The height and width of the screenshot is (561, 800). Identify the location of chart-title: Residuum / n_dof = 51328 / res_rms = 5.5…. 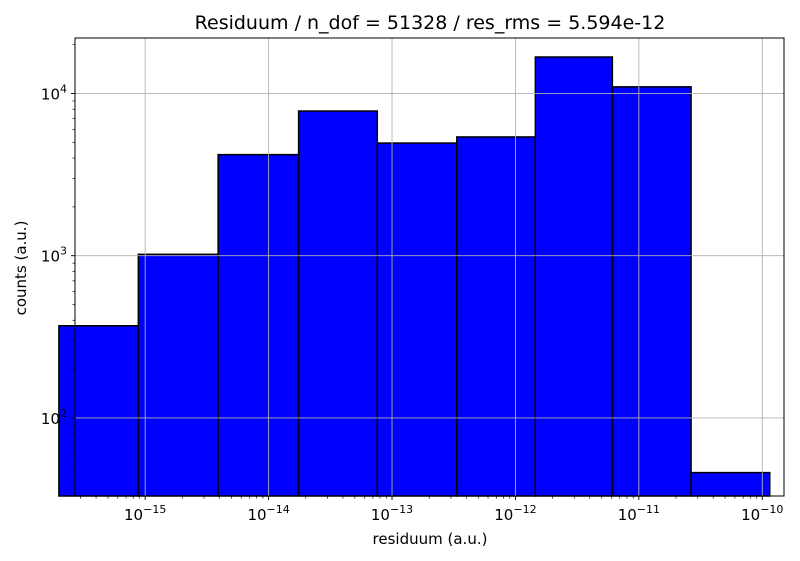
(430, 23).